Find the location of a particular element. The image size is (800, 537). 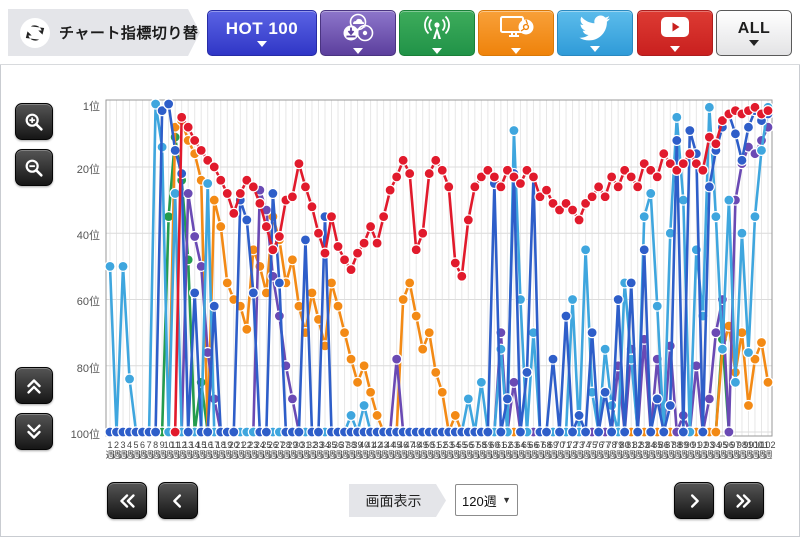

page-next-button is located at coordinates (694, 500).